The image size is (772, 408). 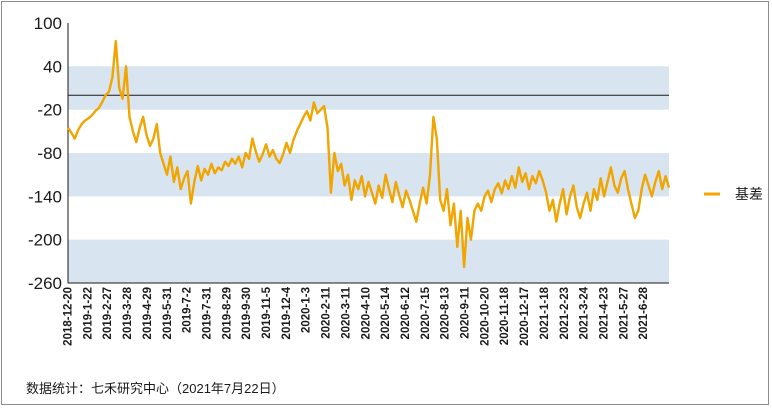 I want to click on y-tick-label: -20, so click(x=49, y=110).